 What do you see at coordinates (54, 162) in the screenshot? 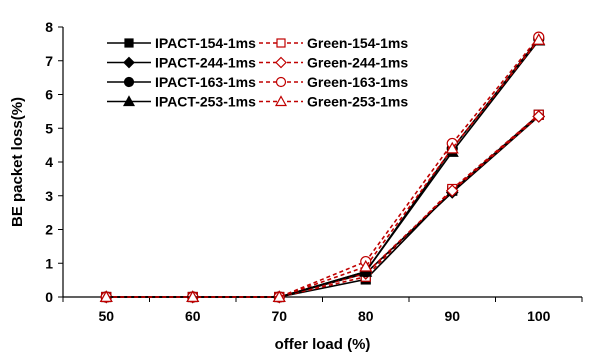
I see `y-axis: 0 1 2 3 4 5 6 7 8` at bounding box center [54, 162].